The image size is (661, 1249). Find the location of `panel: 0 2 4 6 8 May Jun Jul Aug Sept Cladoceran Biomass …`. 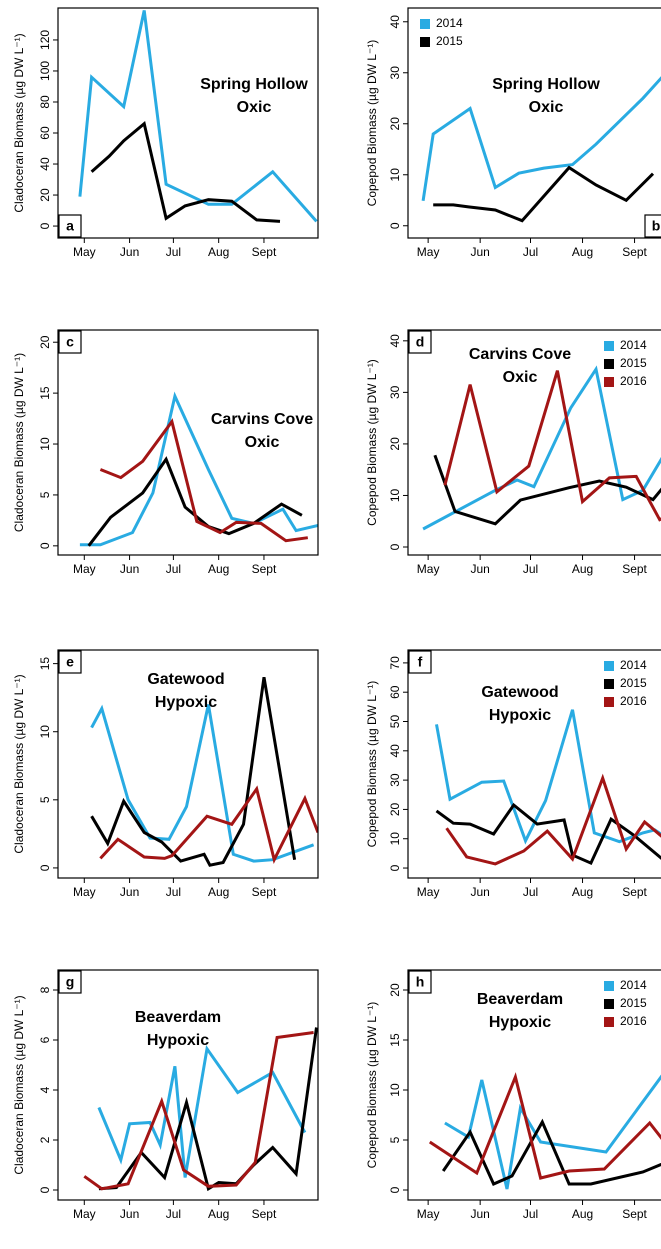

panel: 0 2 4 6 8 May Jun Jul Aug Sept Cladoceran Biomass … is located at coordinates (165, 1095).